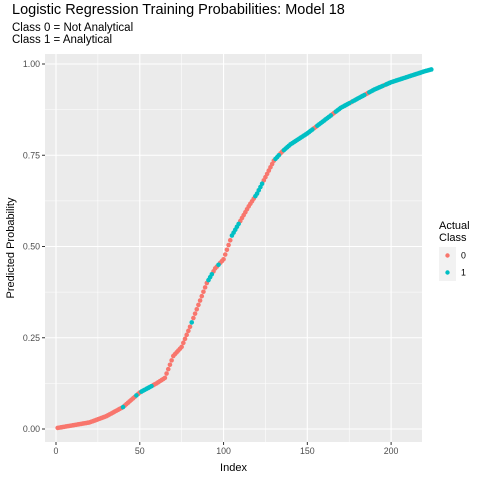 The height and width of the screenshot is (480, 480). Describe the element at coordinates (31, 64) in the screenshot. I see `y-tick-label: 1.00` at that location.